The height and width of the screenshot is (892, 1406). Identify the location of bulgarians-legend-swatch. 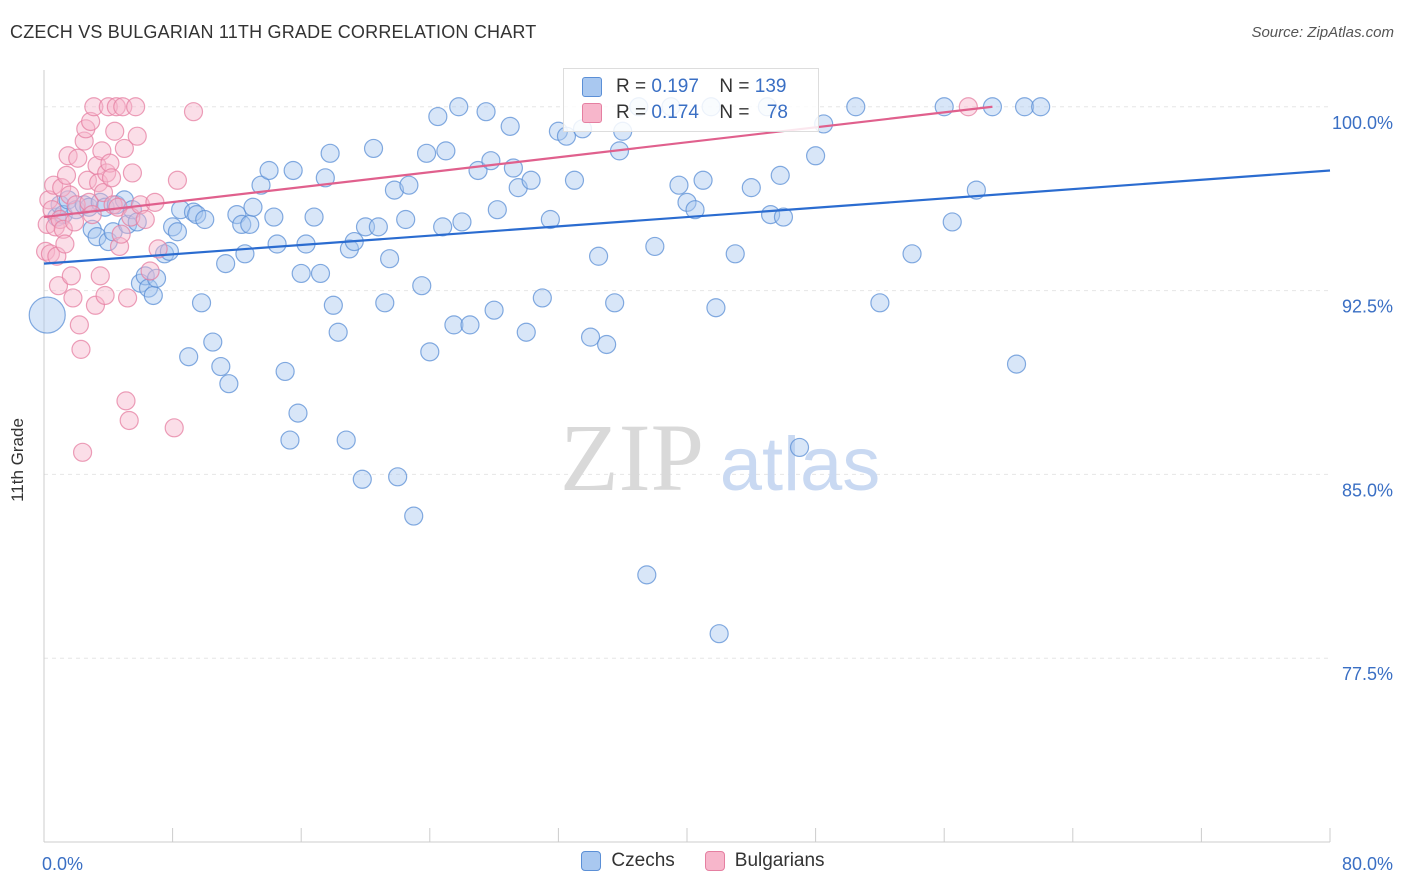
(714, 861).